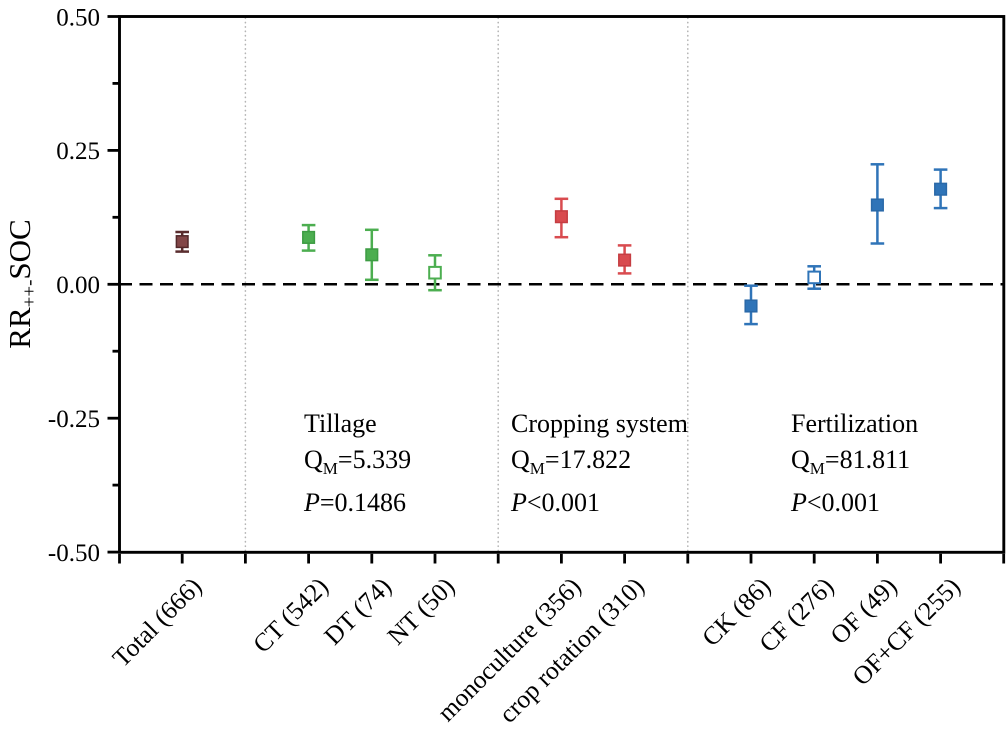 This screenshot has width=1007, height=729. Describe the element at coordinates (290, 615) in the screenshot. I see `svg-text: CT (542)` at that location.